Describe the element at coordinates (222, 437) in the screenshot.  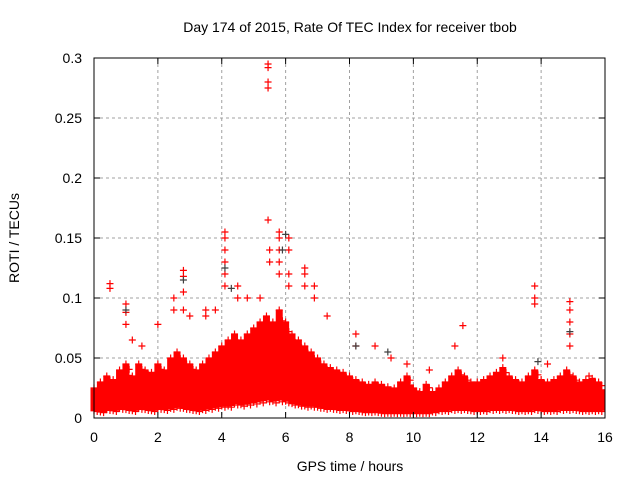
I see `x-tick-label: 4` at that location.